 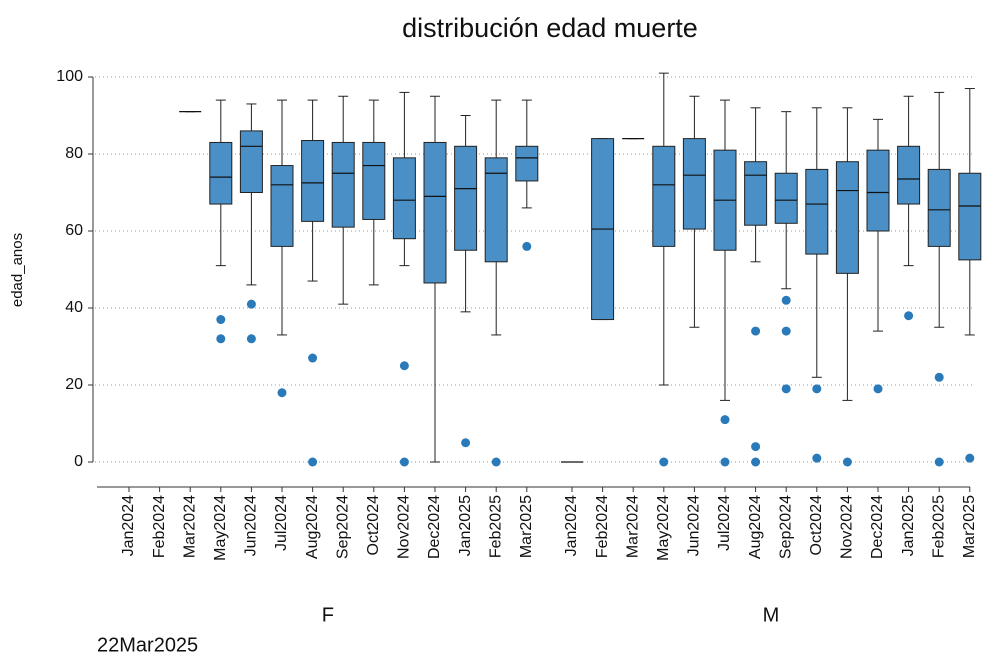 What do you see at coordinates (74, 307) in the screenshot?
I see `y-tick-label: 40` at bounding box center [74, 307].